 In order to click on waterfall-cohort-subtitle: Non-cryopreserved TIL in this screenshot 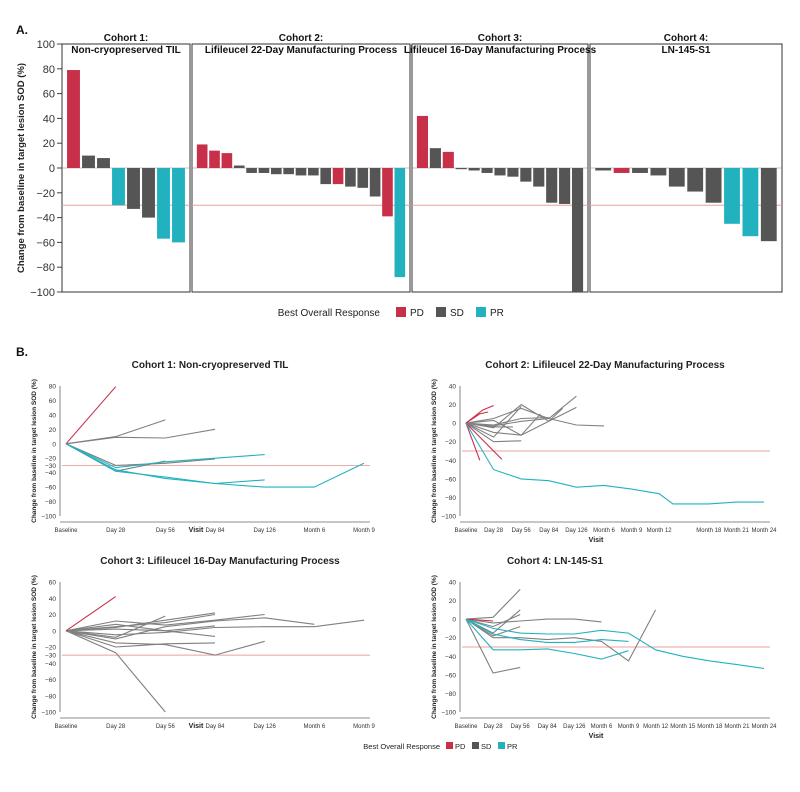, I will do `click(125, 50)`.